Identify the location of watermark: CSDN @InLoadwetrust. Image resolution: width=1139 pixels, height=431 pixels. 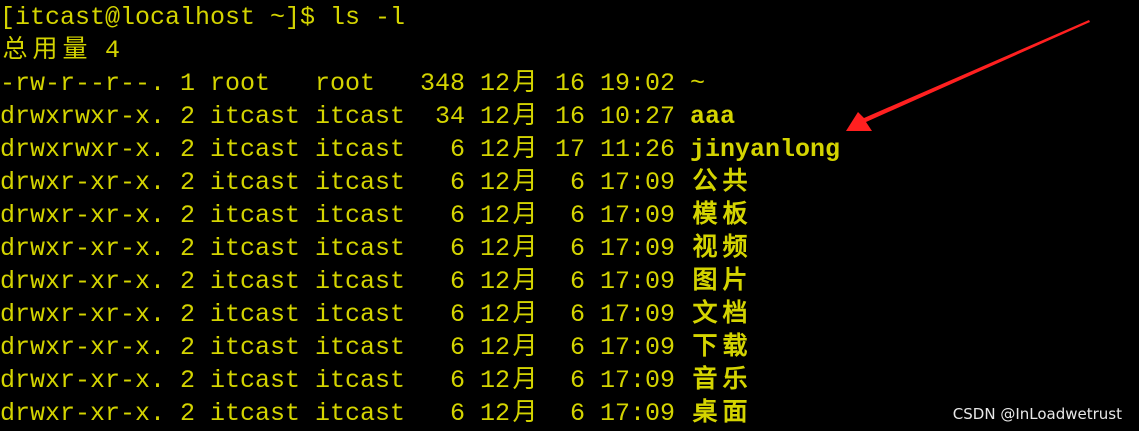
(1037, 414).